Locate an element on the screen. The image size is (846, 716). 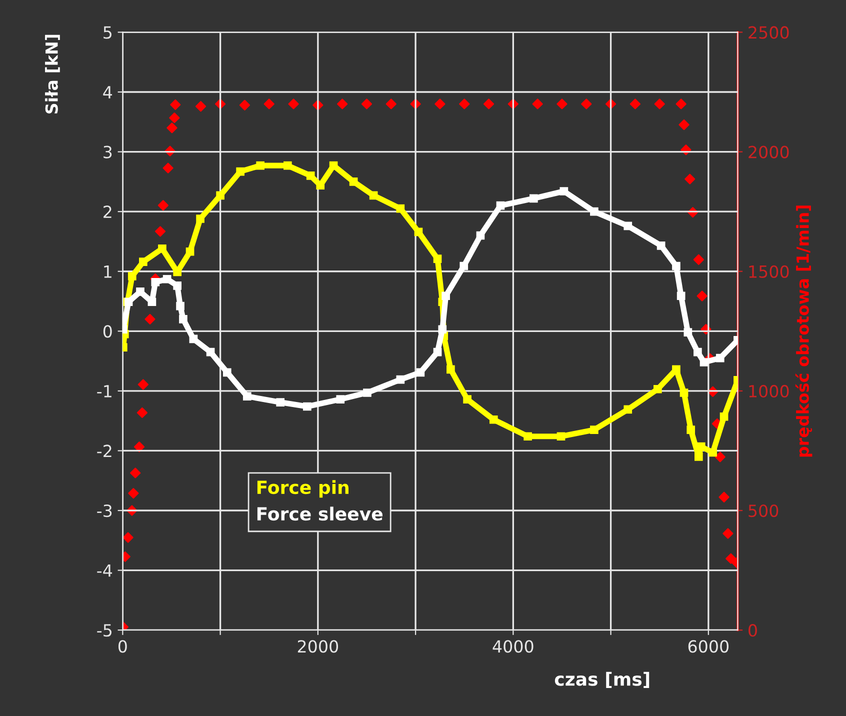
text: Force pin is located at coordinates (302, 489).